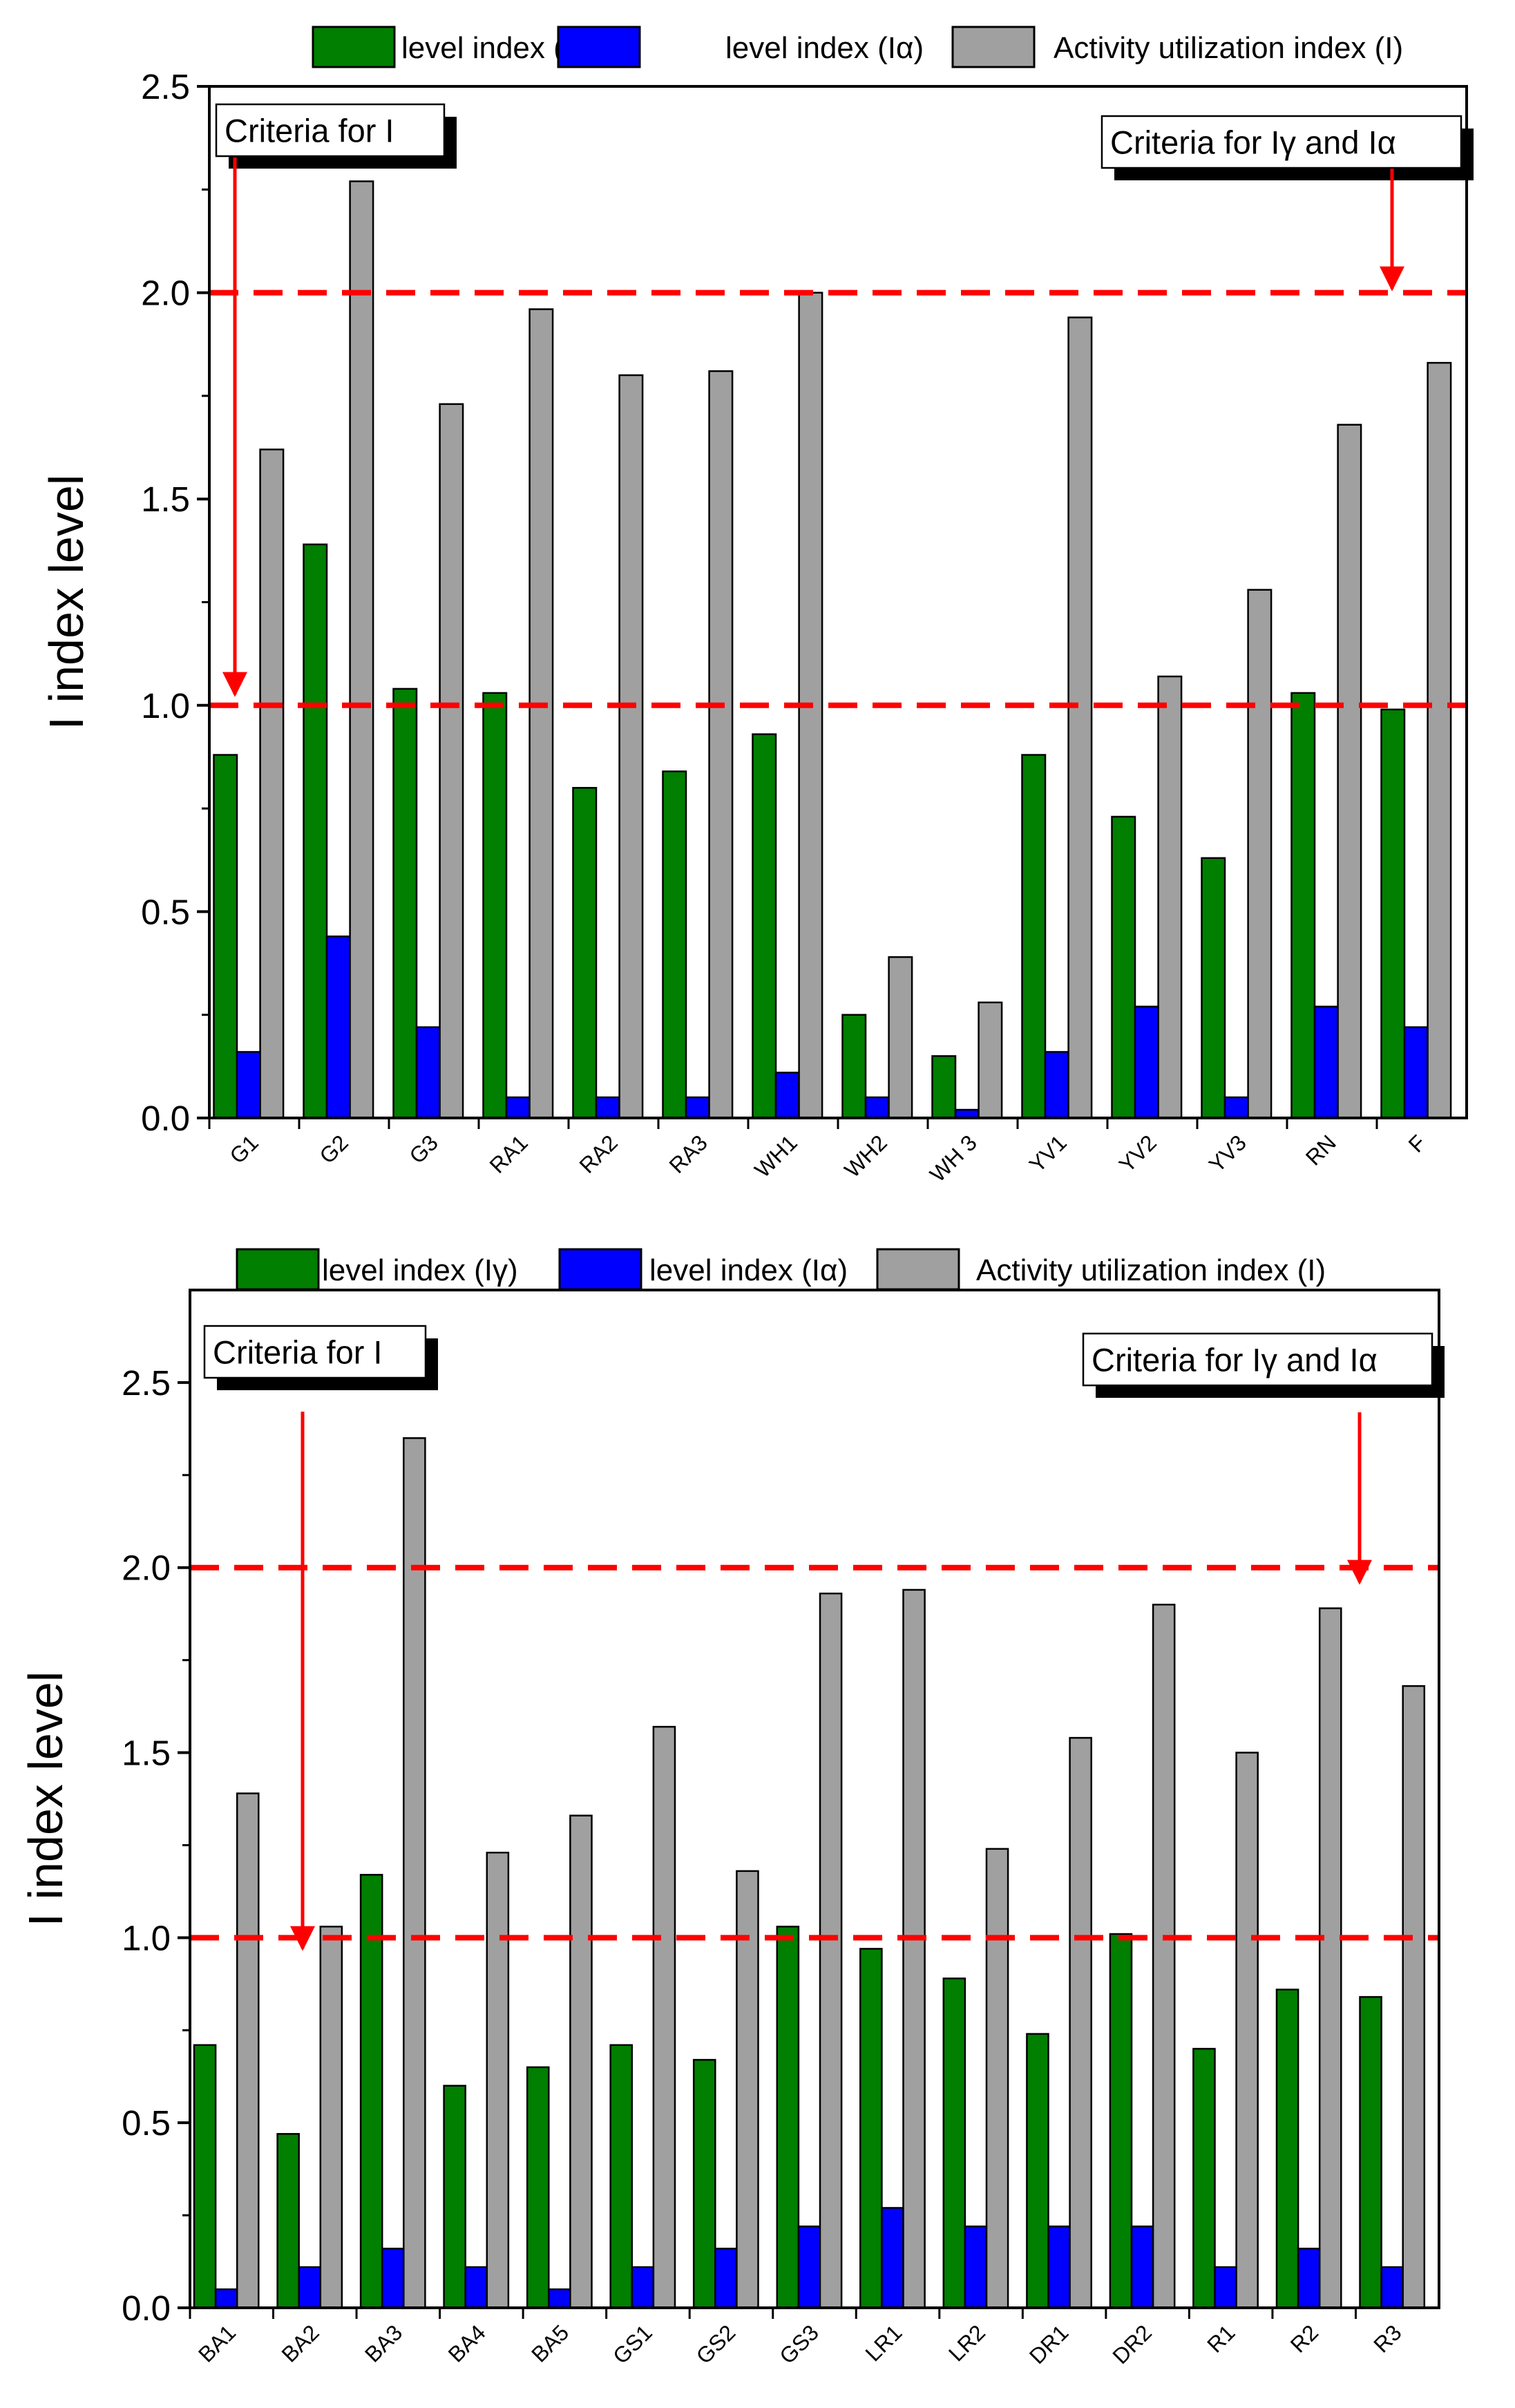  What do you see at coordinates (424, 1149) in the screenshot?
I see `x-tick-label-G3: G3` at bounding box center [424, 1149].